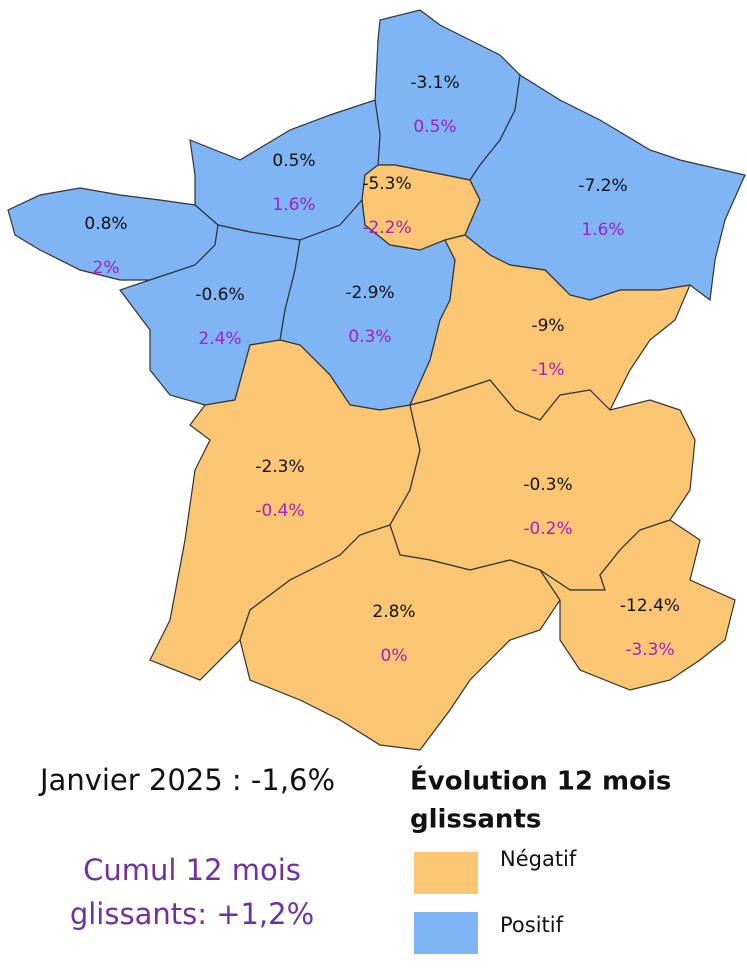  Describe the element at coordinates (532, 925) in the screenshot. I see `legend-label: Positif` at that location.